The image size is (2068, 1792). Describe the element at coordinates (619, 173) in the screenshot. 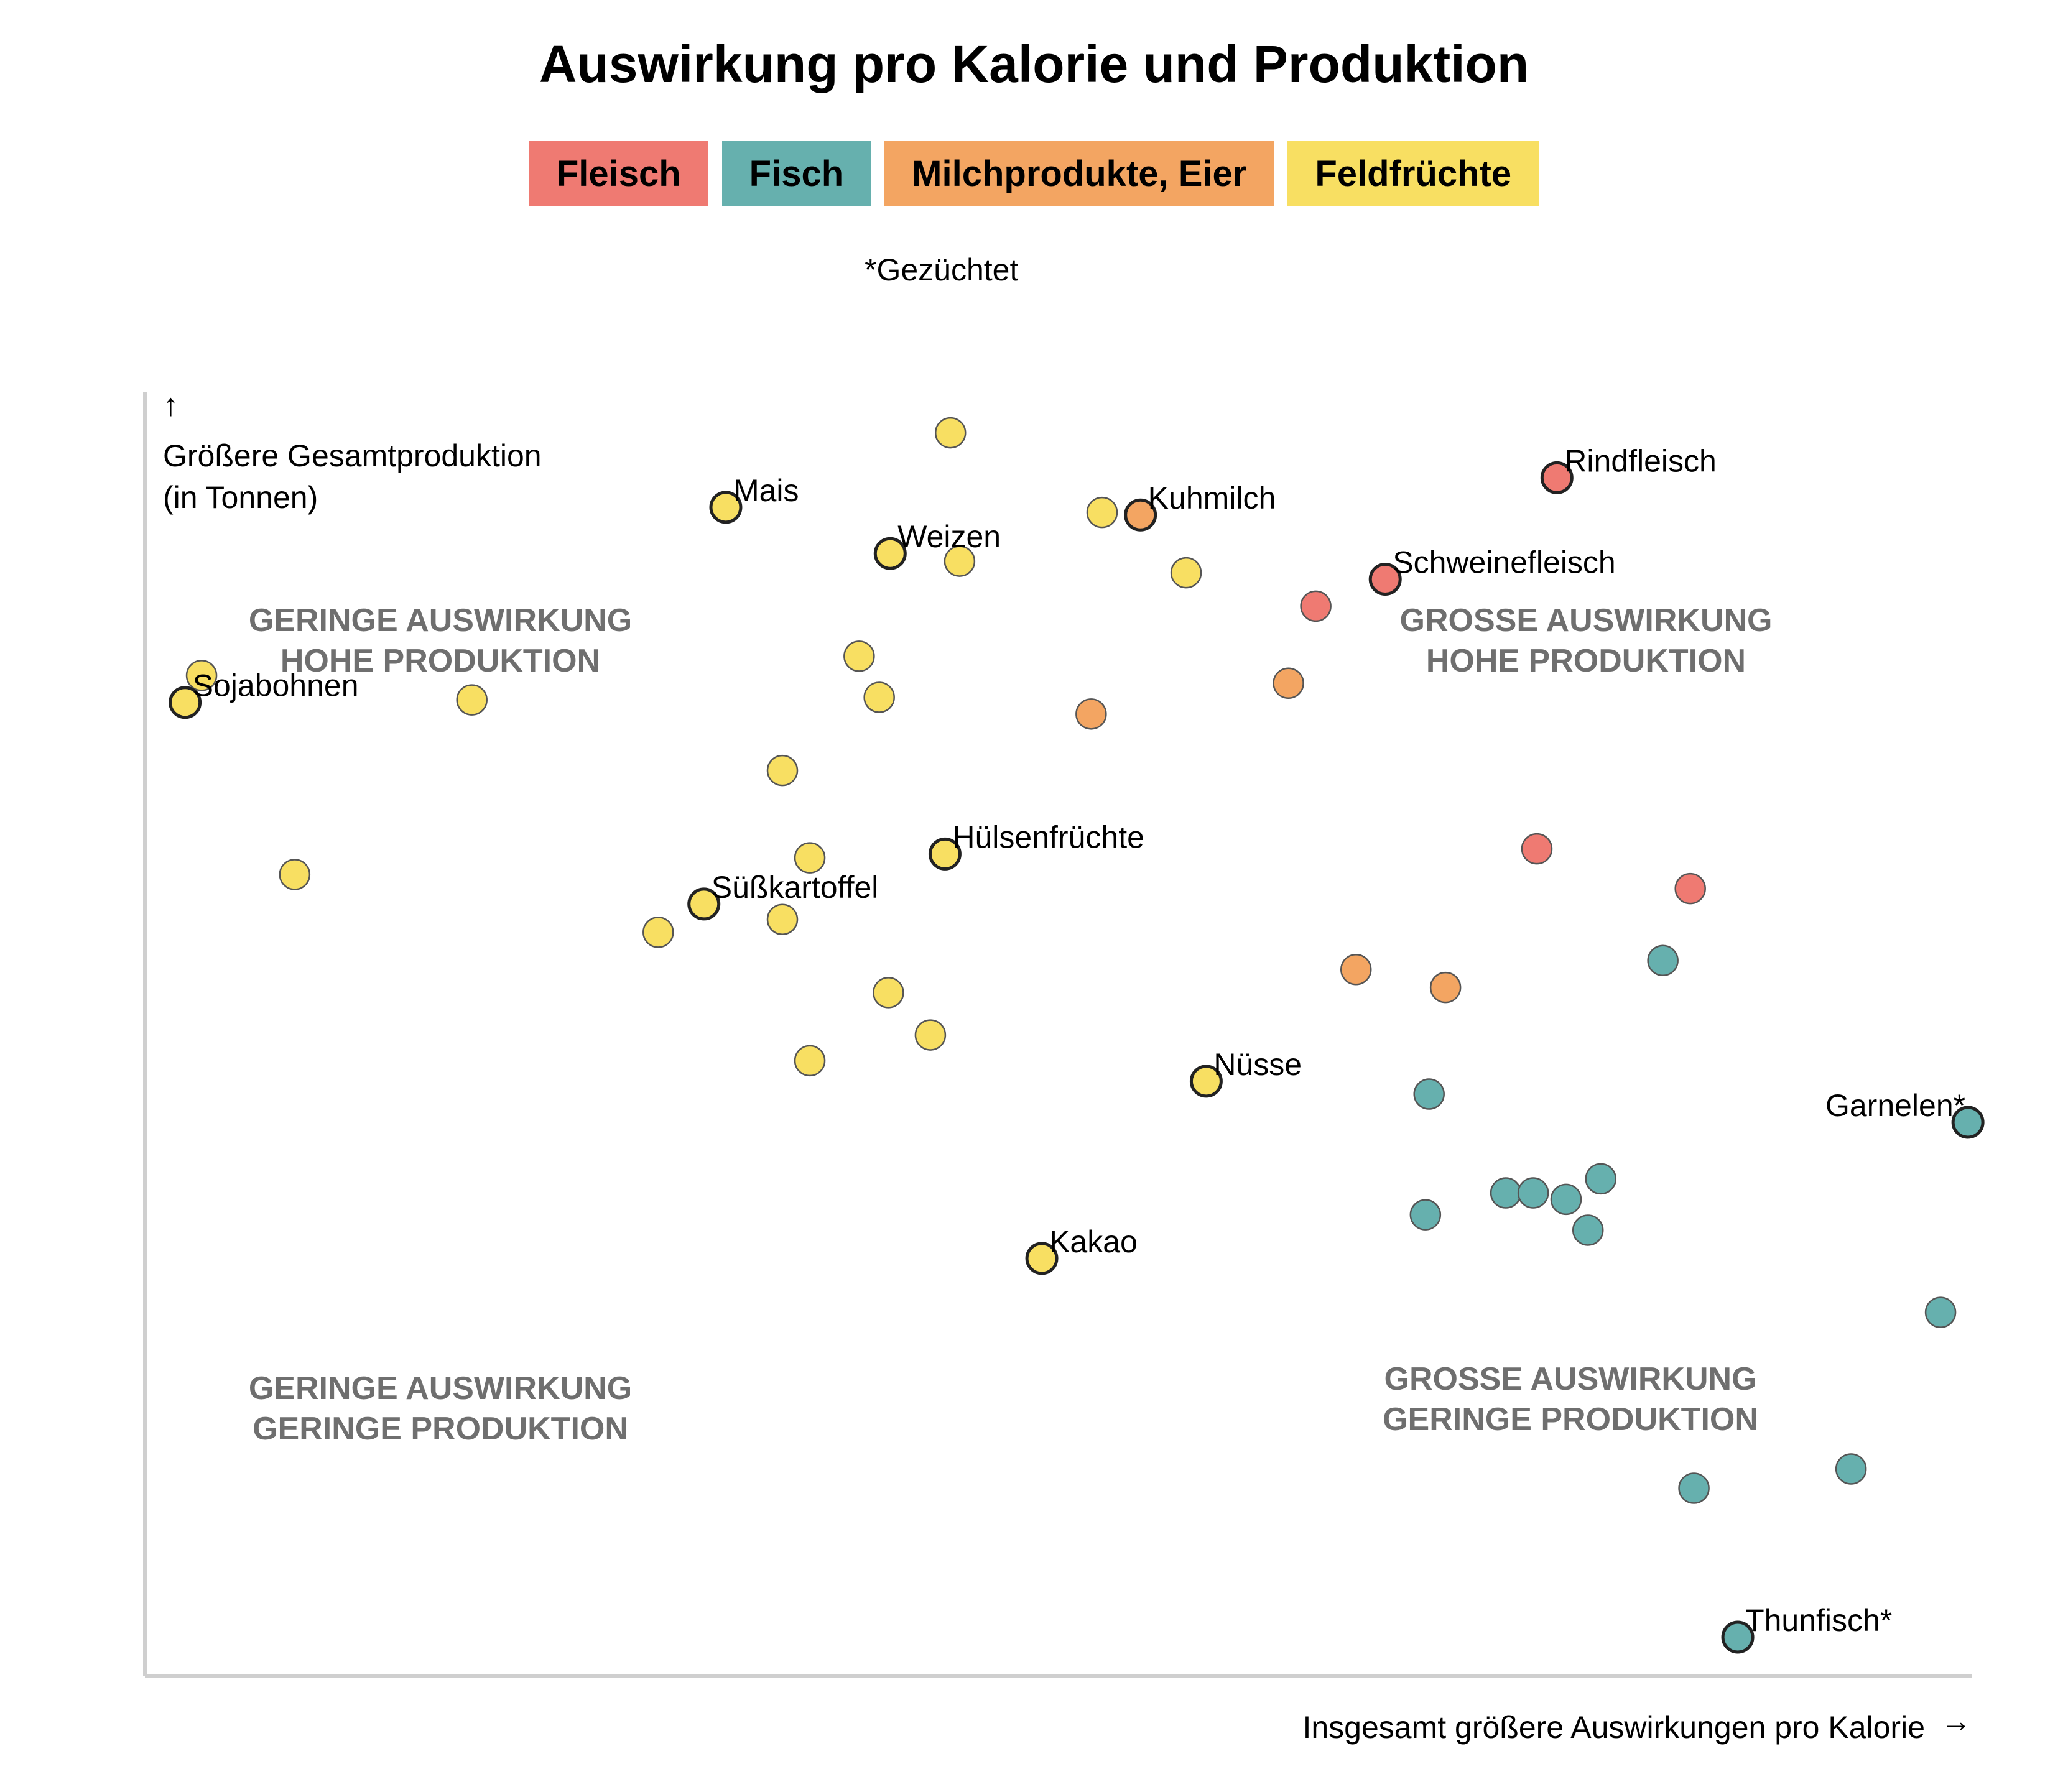

I see `legend-item-fleisch: Fleisch` at that location.